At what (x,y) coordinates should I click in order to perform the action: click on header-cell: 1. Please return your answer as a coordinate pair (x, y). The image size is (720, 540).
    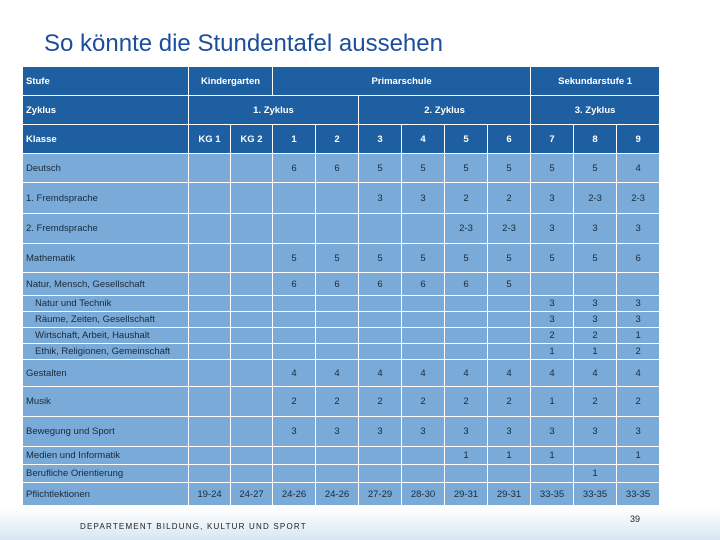
    Looking at the image, I should click on (294, 139).